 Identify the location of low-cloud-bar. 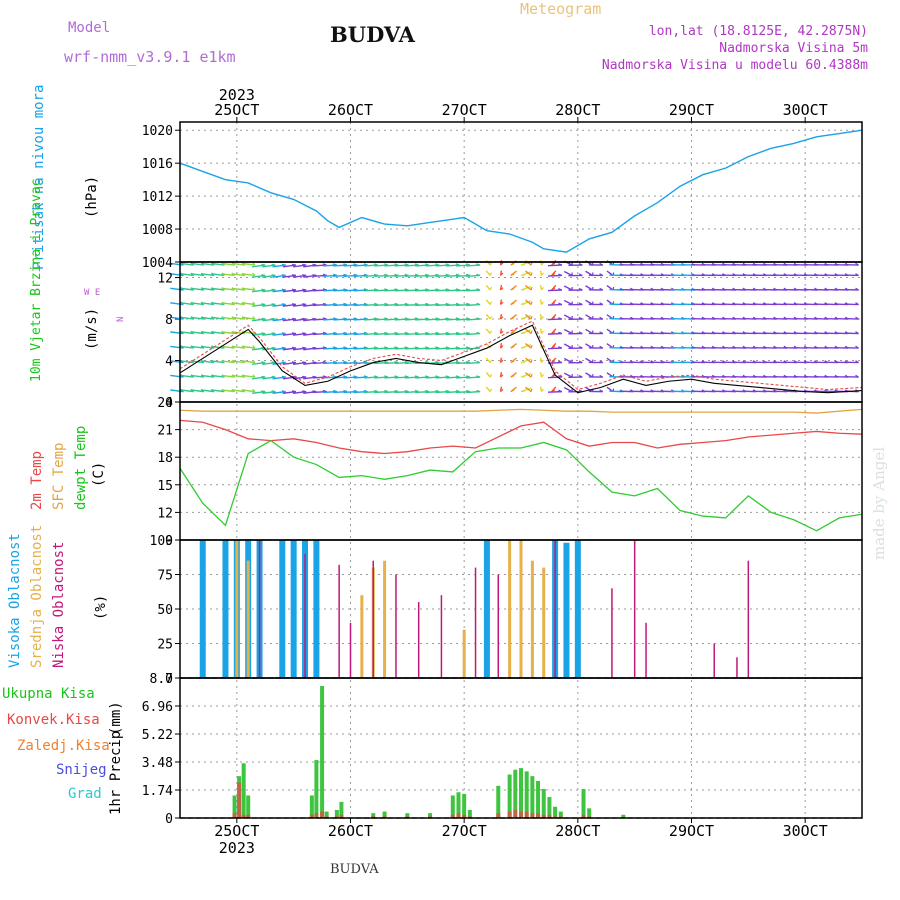
(646, 650).